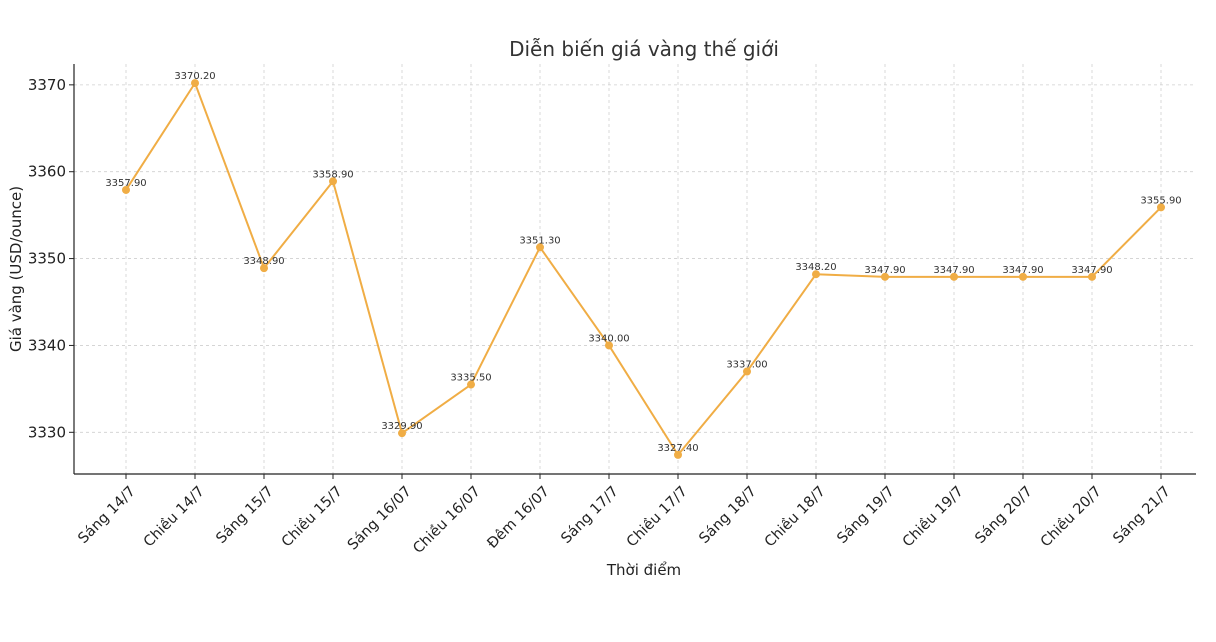  I want to click on x-tick-label: Sáng 17/7, so click(589, 515).